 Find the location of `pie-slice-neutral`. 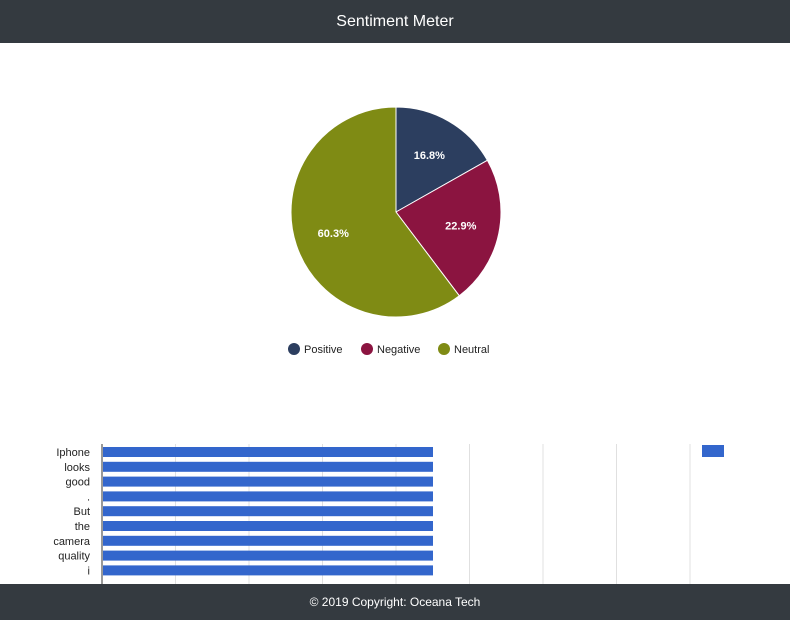

pie-slice-neutral is located at coordinates (375, 212).